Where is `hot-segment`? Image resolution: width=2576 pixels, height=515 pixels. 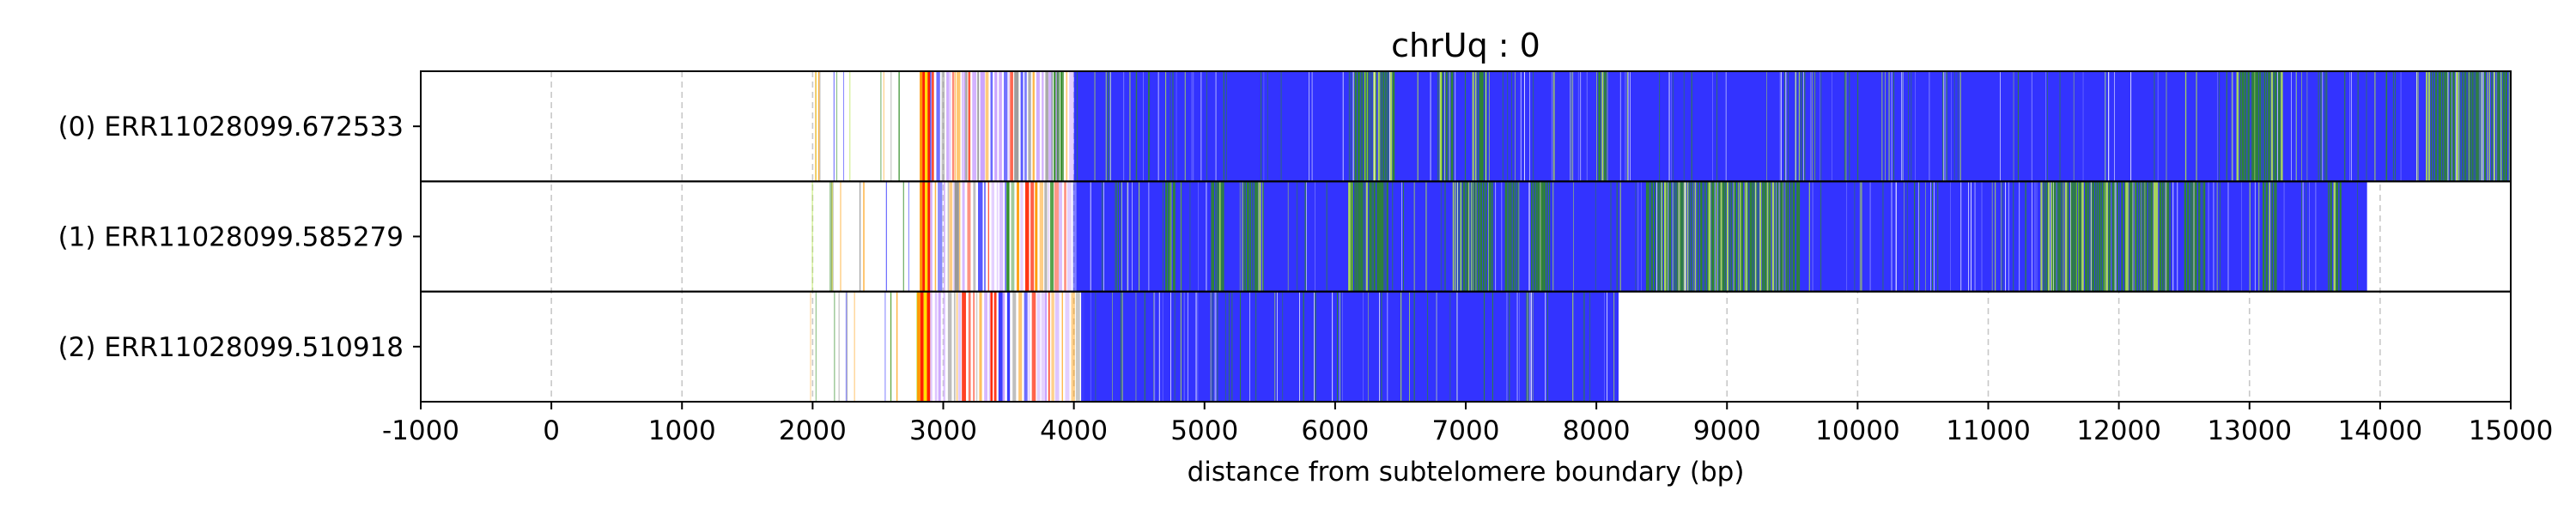
hot-segment is located at coordinates (922, 346).